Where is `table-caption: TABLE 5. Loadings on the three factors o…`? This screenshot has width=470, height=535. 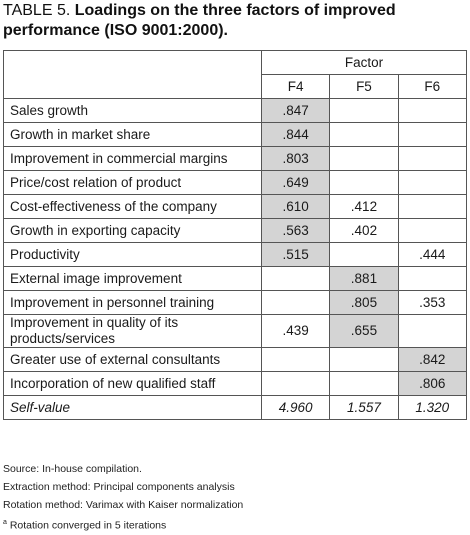
table-caption: TABLE 5. Loadings on the three factors o… is located at coordinates (234, 21).